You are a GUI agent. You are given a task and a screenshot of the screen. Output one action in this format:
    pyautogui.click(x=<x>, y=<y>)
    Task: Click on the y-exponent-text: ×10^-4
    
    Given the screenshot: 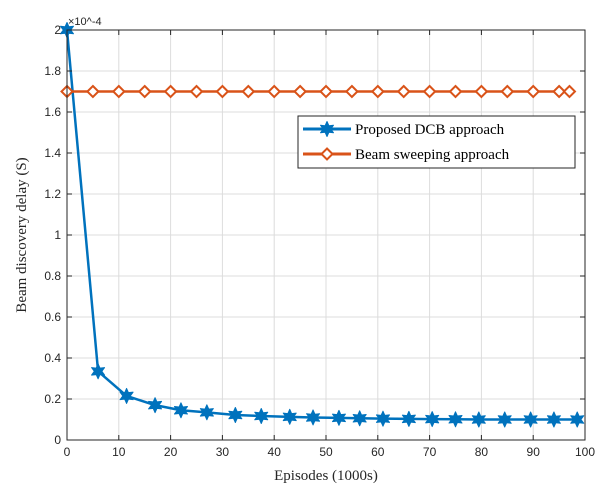 What is the action you would take?
    pyautogui.click(x=85, y=22)
    